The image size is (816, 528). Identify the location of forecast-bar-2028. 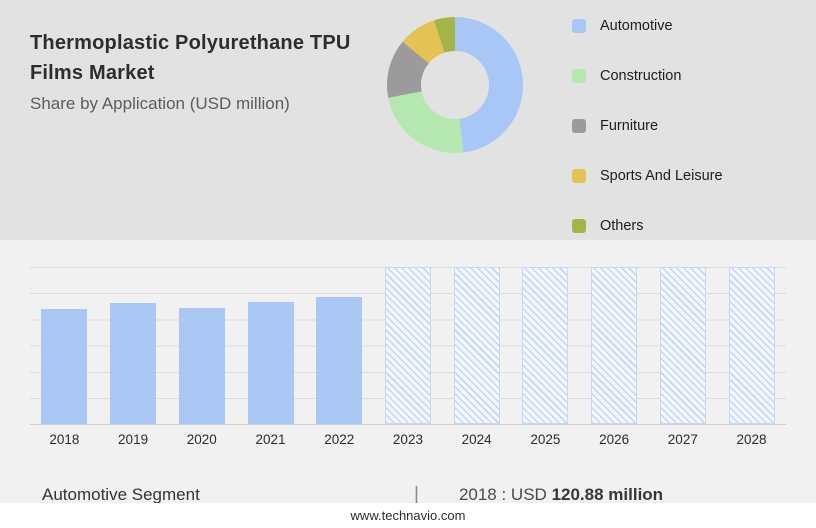
(751, 345).